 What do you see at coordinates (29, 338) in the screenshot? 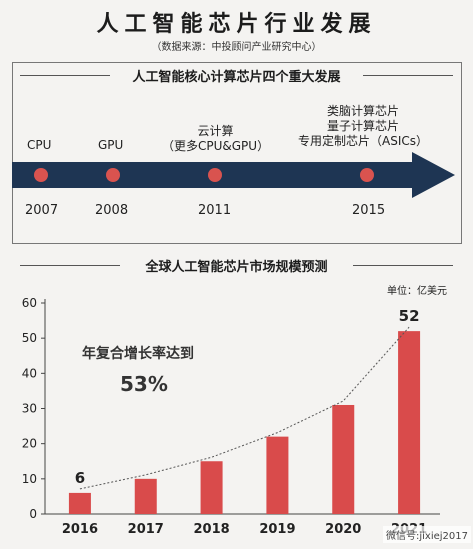
I see `y-tick-label: 50` at bounding box center [29, 338].